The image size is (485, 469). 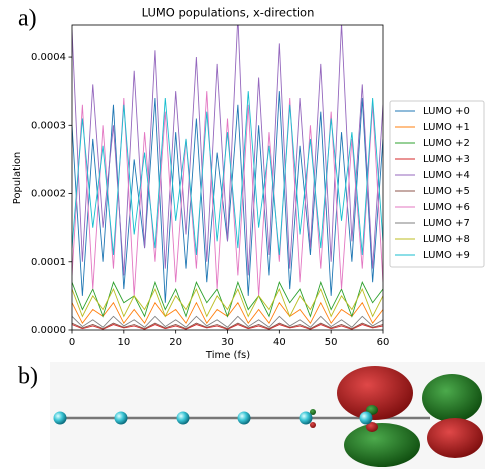 What do you see at coordinates (123, 342) in the screenshot?
I see `x-tick-label: 10` at bounding box center [123, 342].